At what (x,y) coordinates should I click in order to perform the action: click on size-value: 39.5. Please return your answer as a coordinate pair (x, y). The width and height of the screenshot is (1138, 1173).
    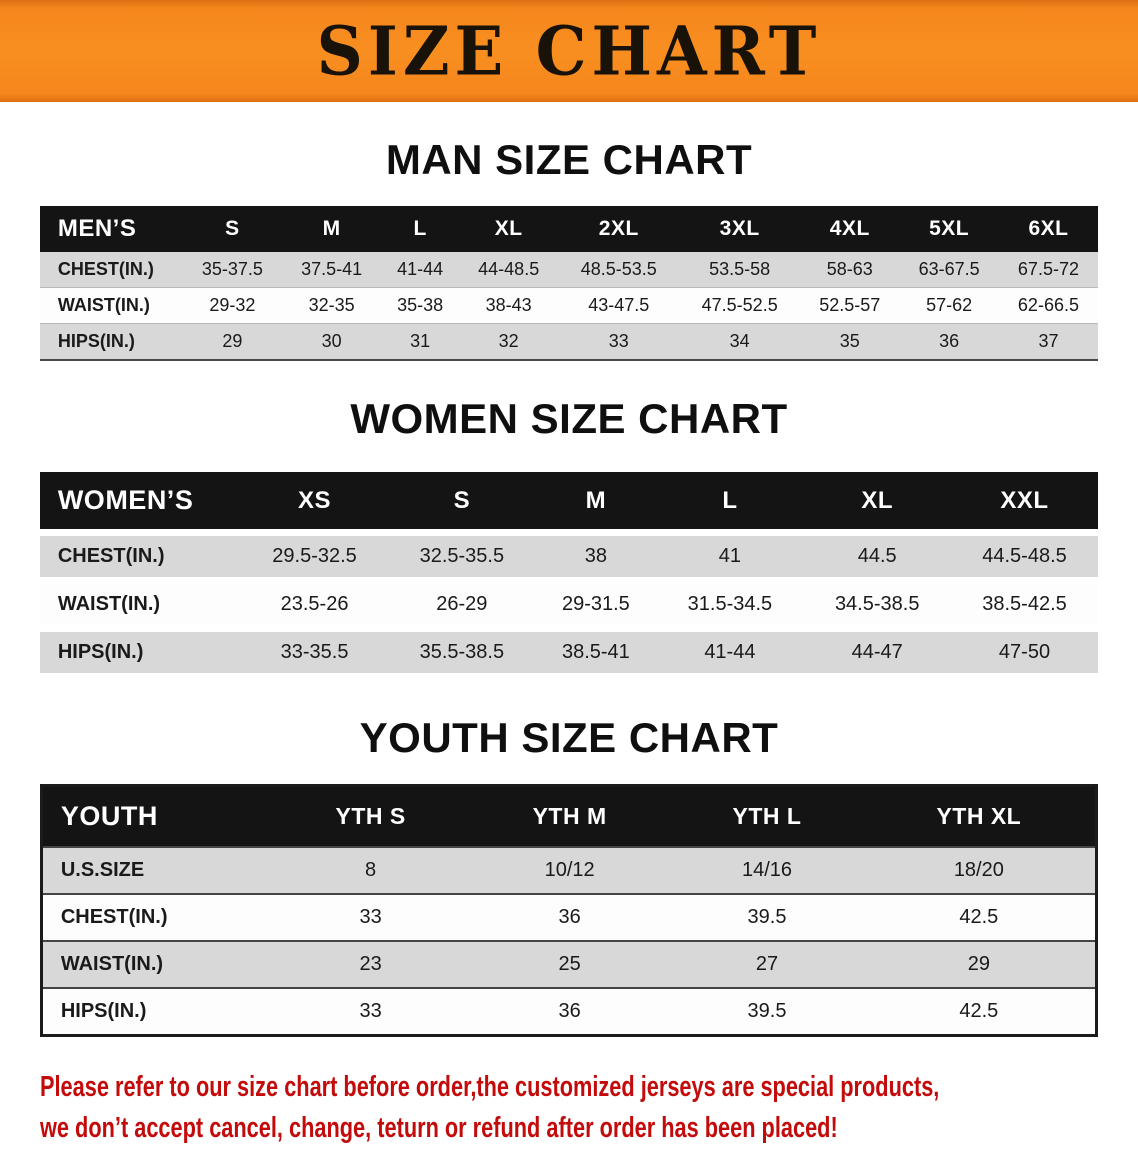
    Looking at the image, I should click on (767, 917).